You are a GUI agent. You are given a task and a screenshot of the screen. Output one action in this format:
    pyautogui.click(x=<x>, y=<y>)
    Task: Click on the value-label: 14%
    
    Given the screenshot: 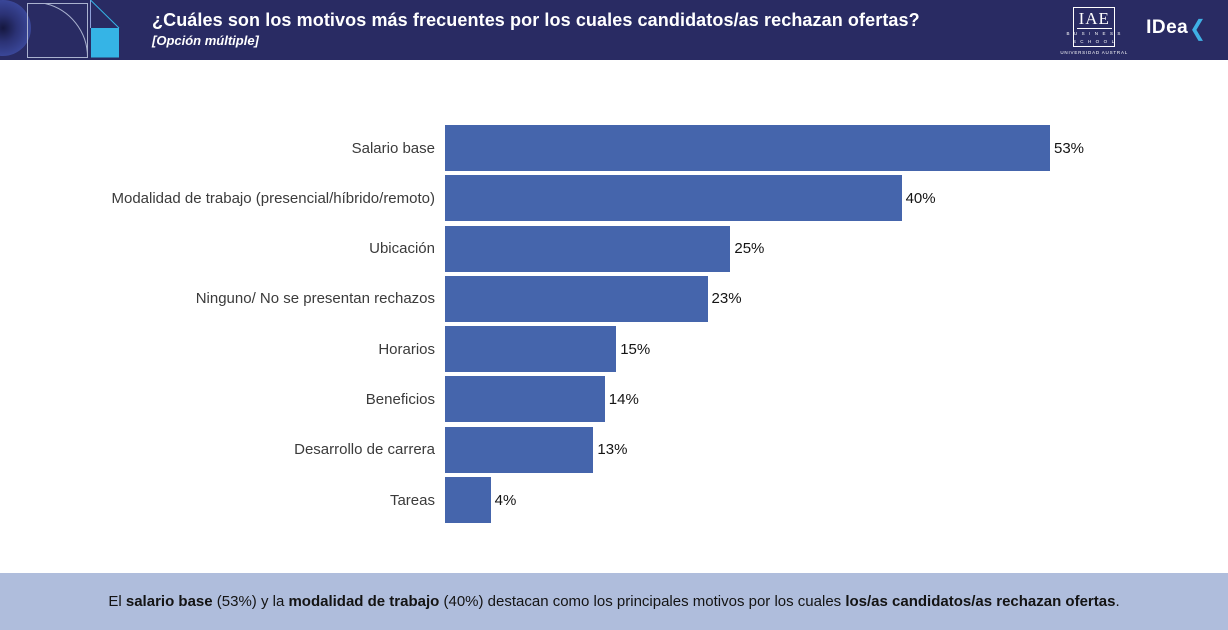 What is the action you would take?
    pyautogui.click(x=623, y=399)
    